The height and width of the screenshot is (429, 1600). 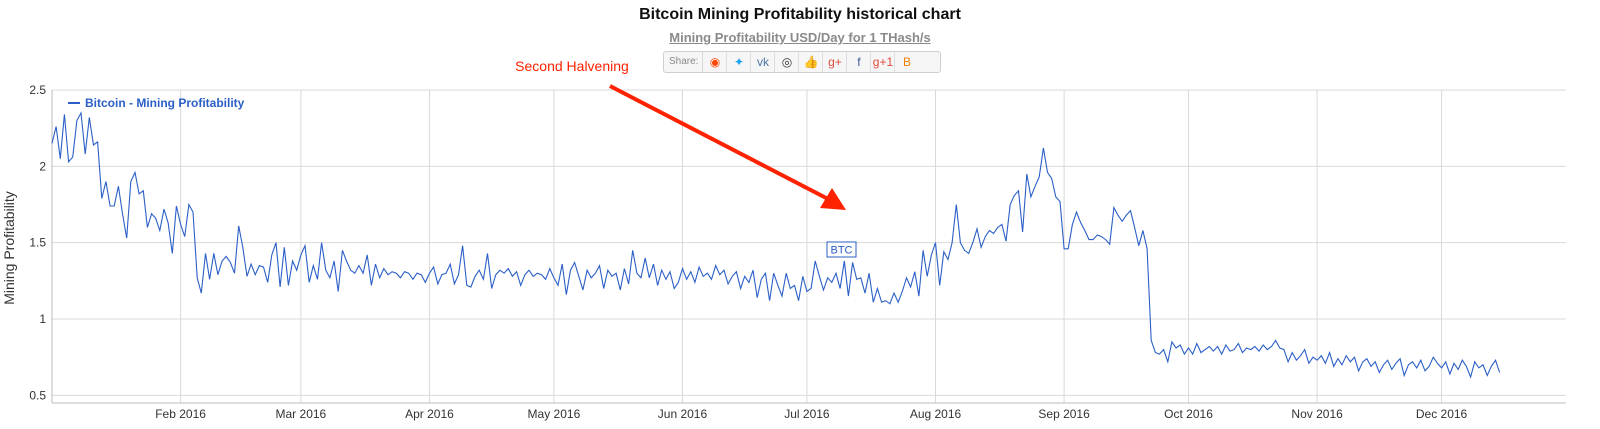 What do you see at coordinates (37, 90) in the screenshot?
I see `y-tick-label: 2.5` at bounding box center [37, 90].